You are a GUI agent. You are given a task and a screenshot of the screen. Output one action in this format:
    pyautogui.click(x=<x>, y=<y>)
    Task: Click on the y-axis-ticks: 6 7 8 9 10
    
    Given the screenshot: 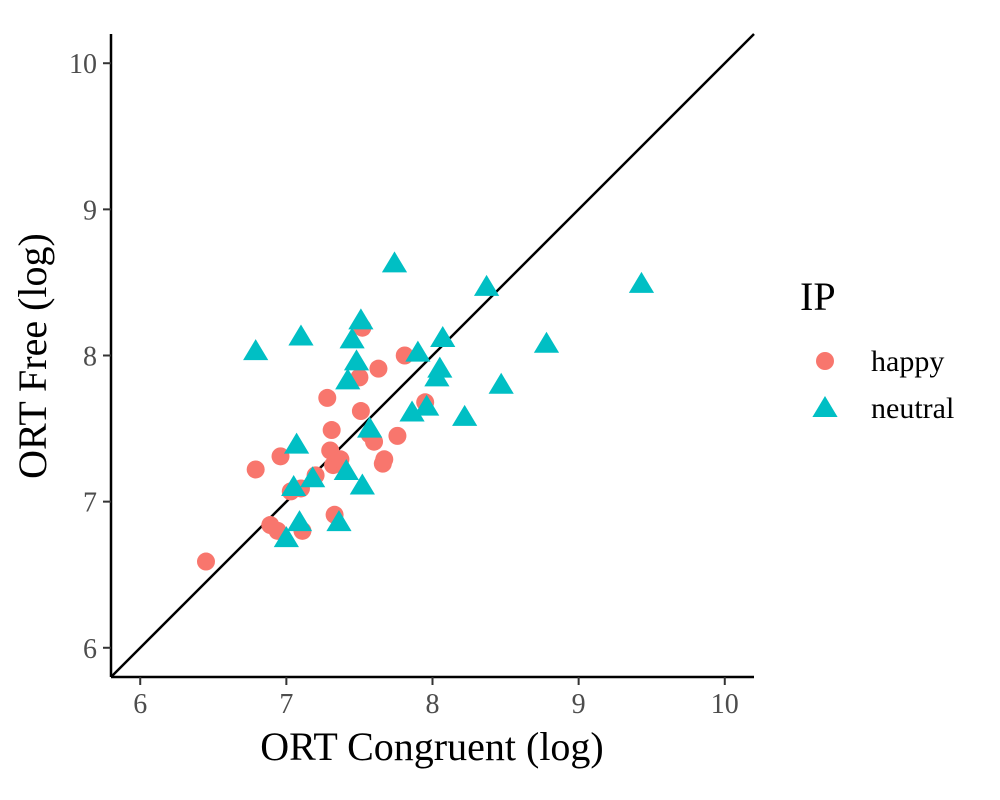 What is the action you would take?
    pyautogui.click(x=90, y=357)
    